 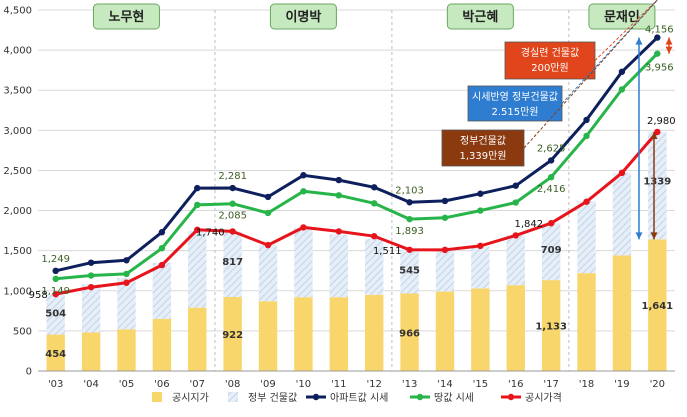 I want to click on x-tick-label: '19, so click(x=621, y=384).